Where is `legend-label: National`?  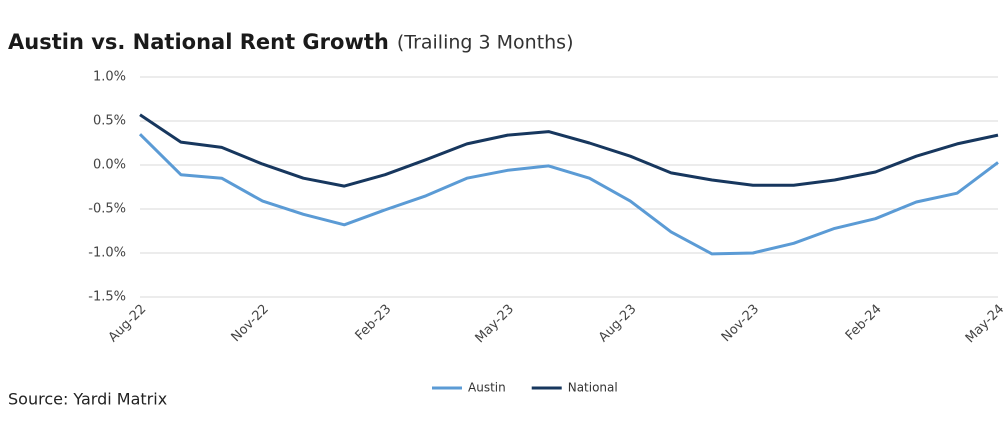 legend-label: National is located at coordinates (593, 388).